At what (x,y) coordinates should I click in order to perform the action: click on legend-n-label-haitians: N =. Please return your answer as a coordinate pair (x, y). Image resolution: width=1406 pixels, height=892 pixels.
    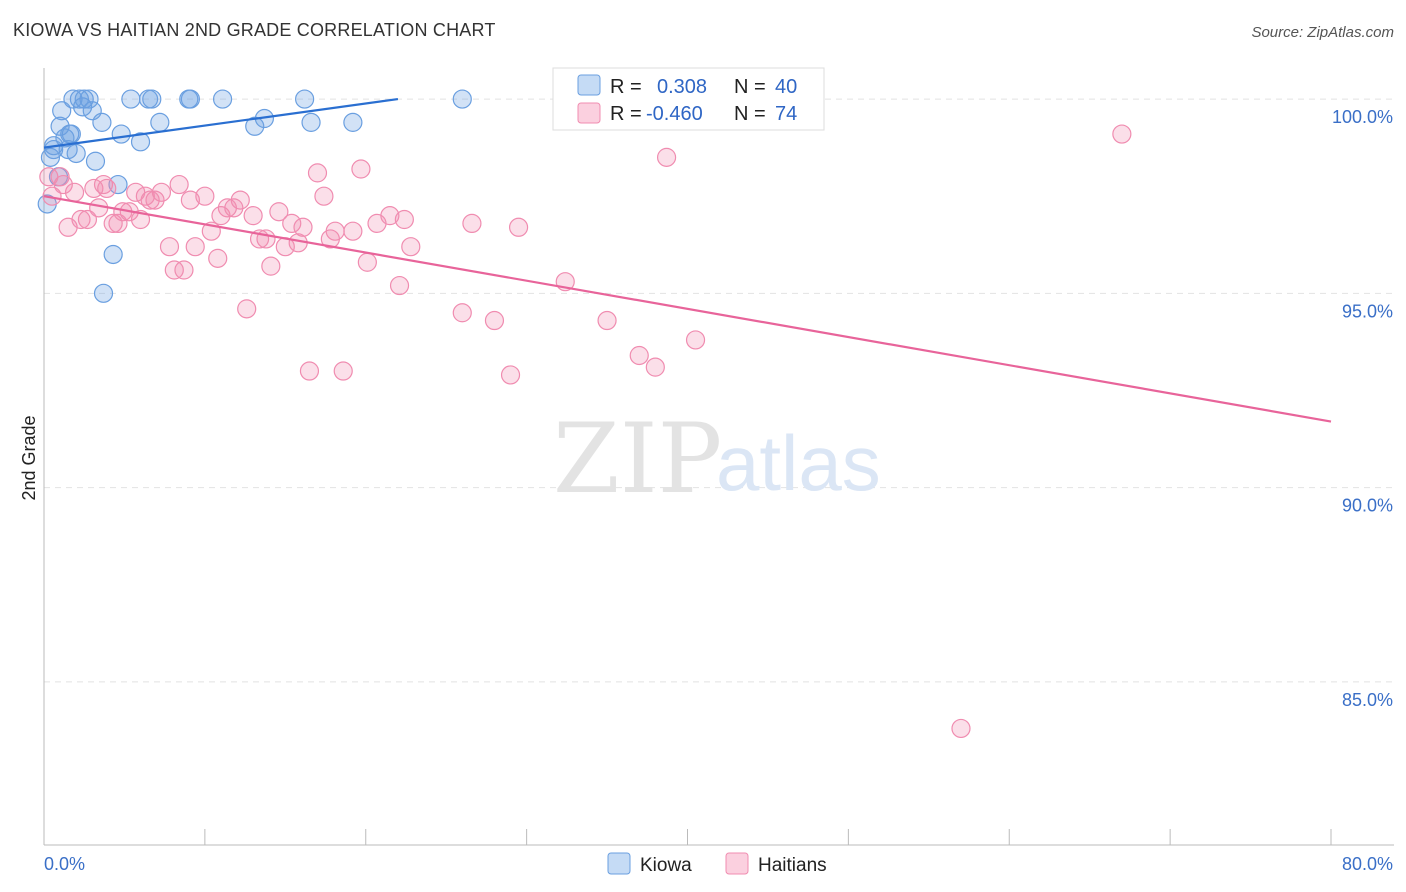
    Looking at the image, I should click on (750, 114).